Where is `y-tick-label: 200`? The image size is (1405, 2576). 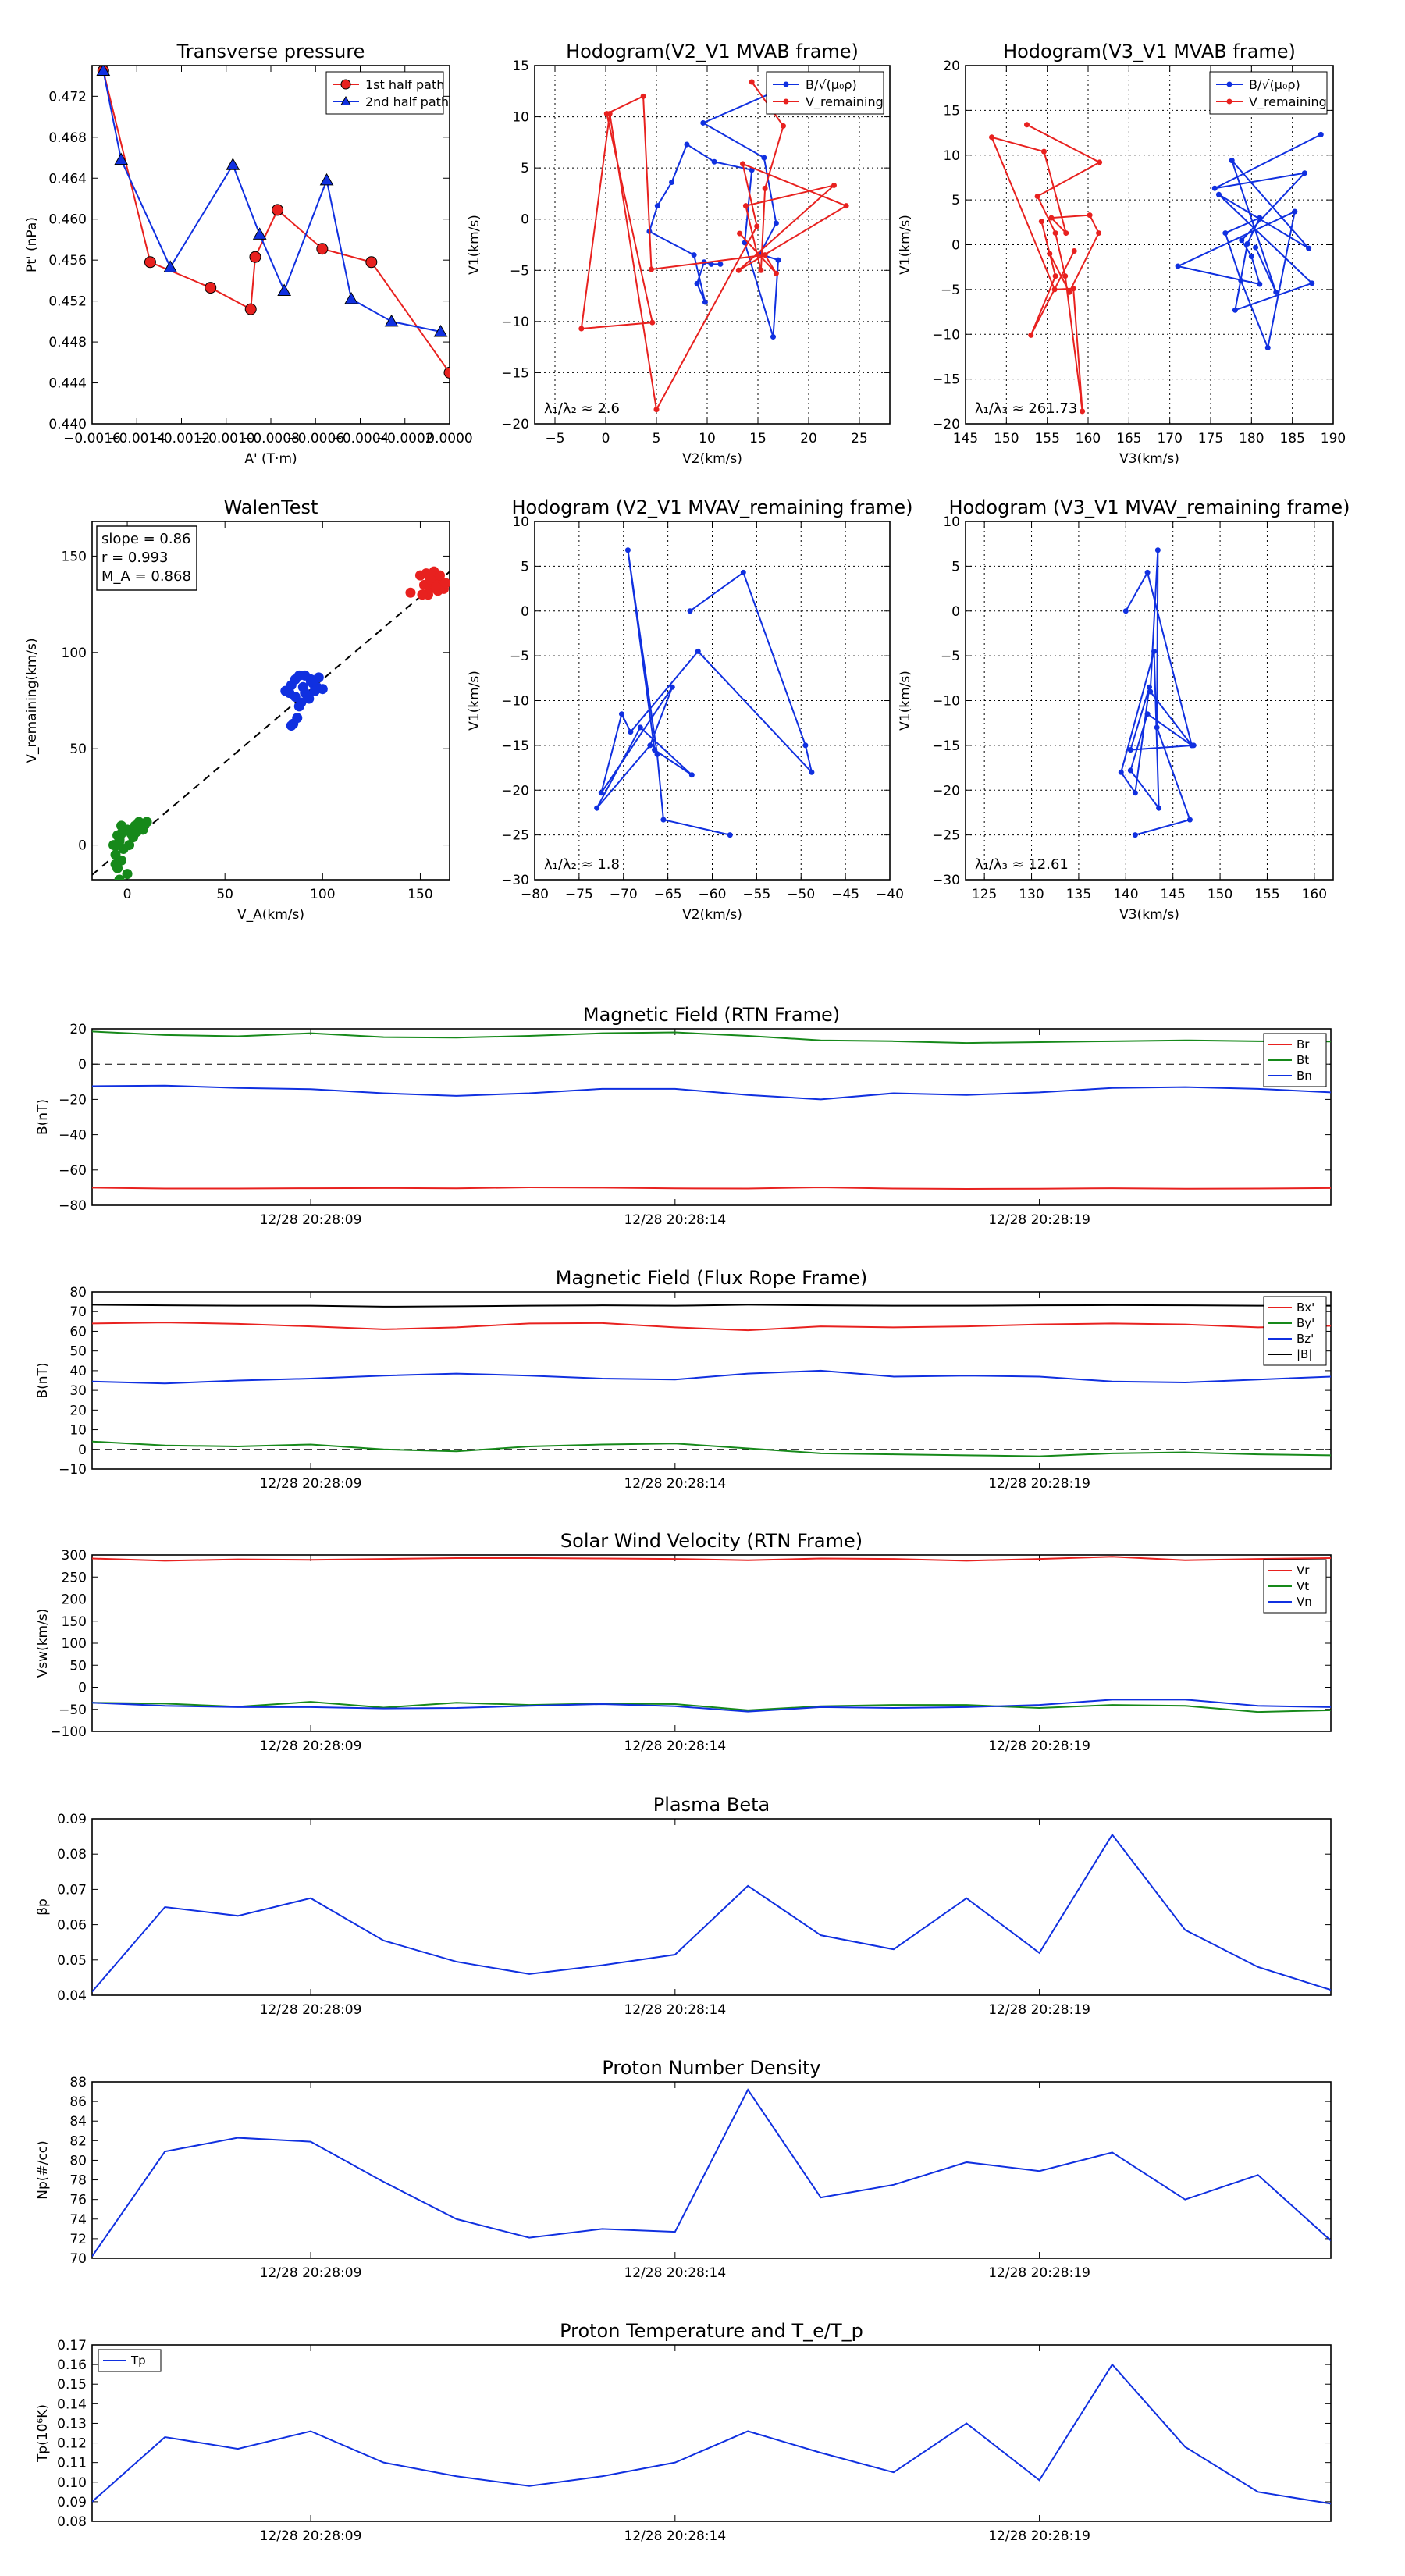
y-tick-label: 200 is located at coordinates (74, 1600).